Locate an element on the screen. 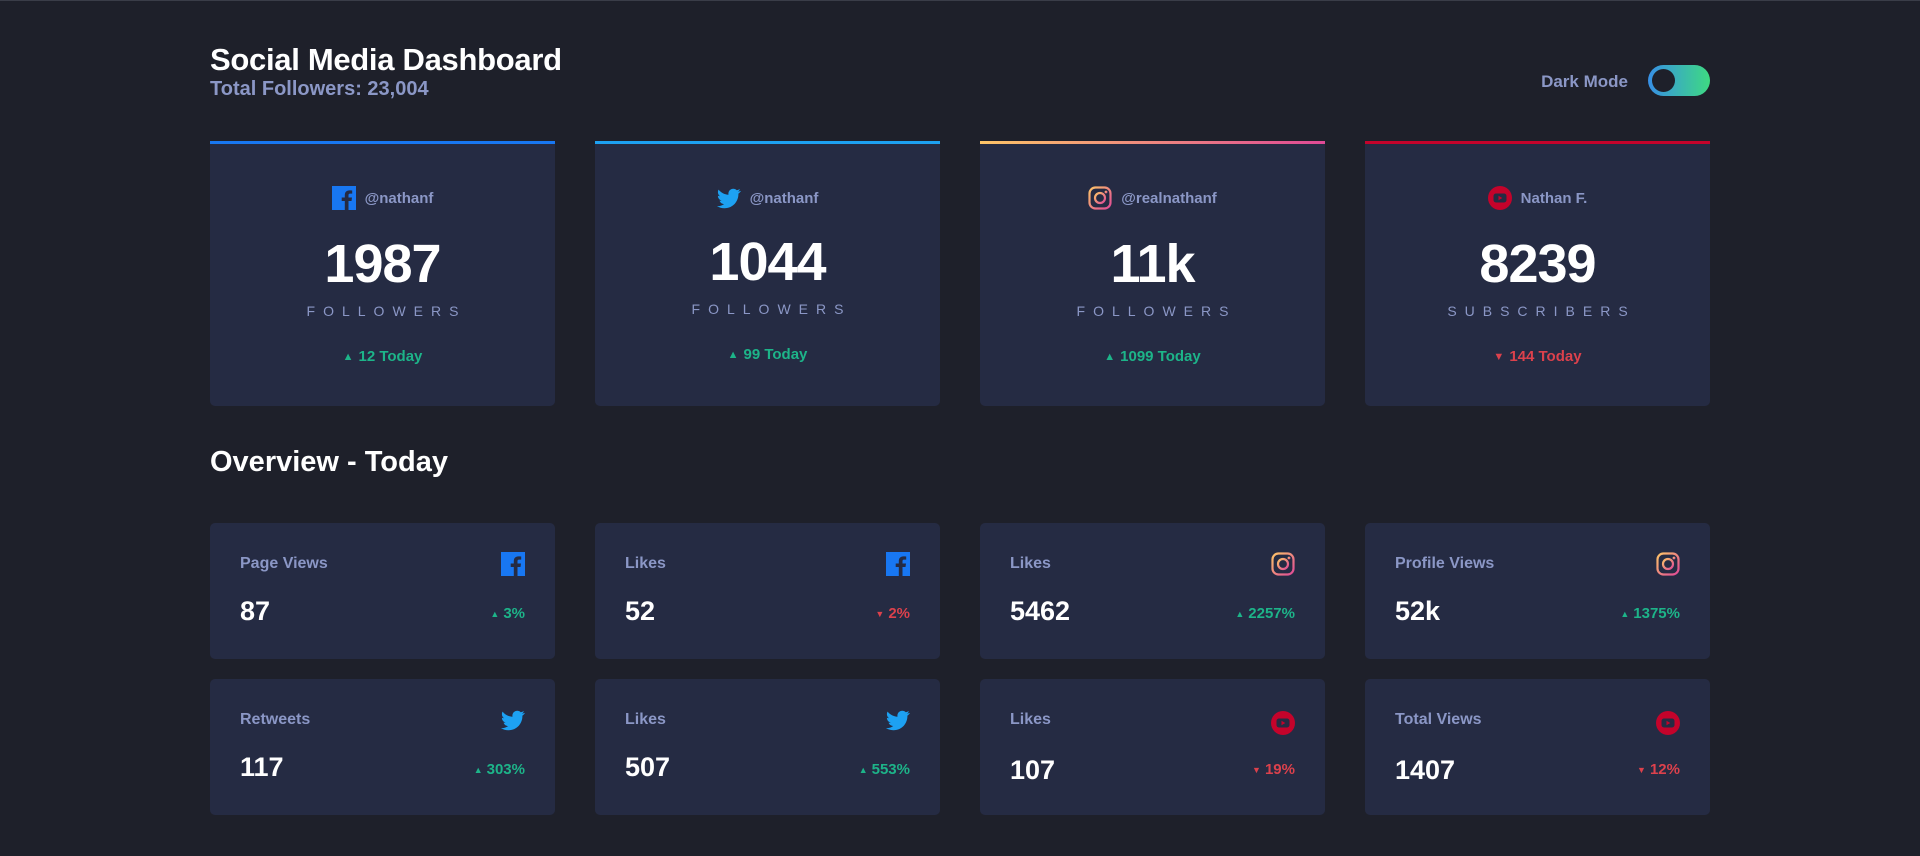 The image size is (1920, 856). dark-mode-toggle is located at coordinates (1679, 80).